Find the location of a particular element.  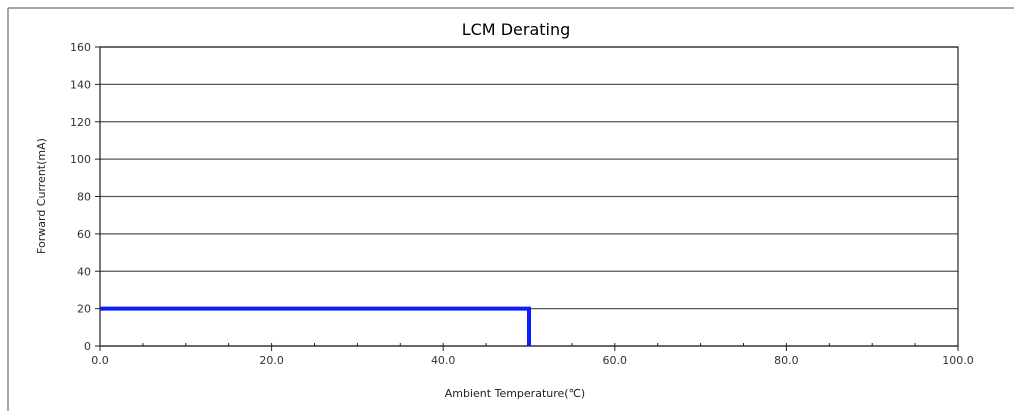

y-tick-label: 100 is located at coordinates (80, 159).